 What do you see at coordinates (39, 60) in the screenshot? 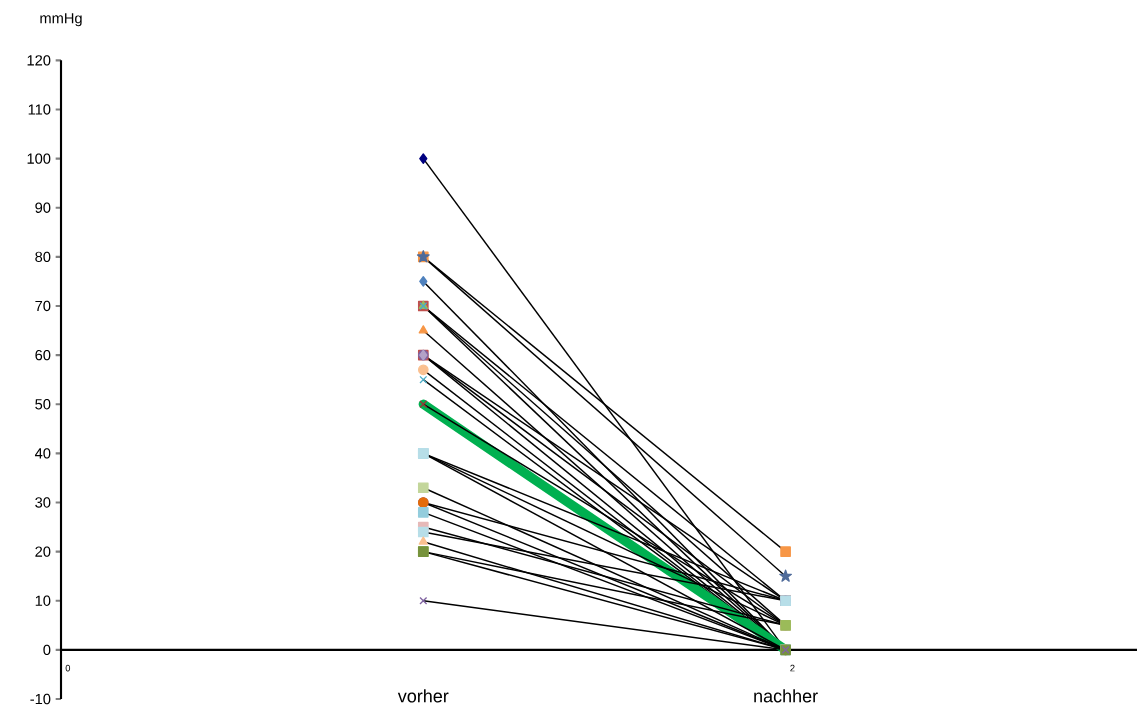
I see `y-tick-label: 120` at bounding box center [39, 60].